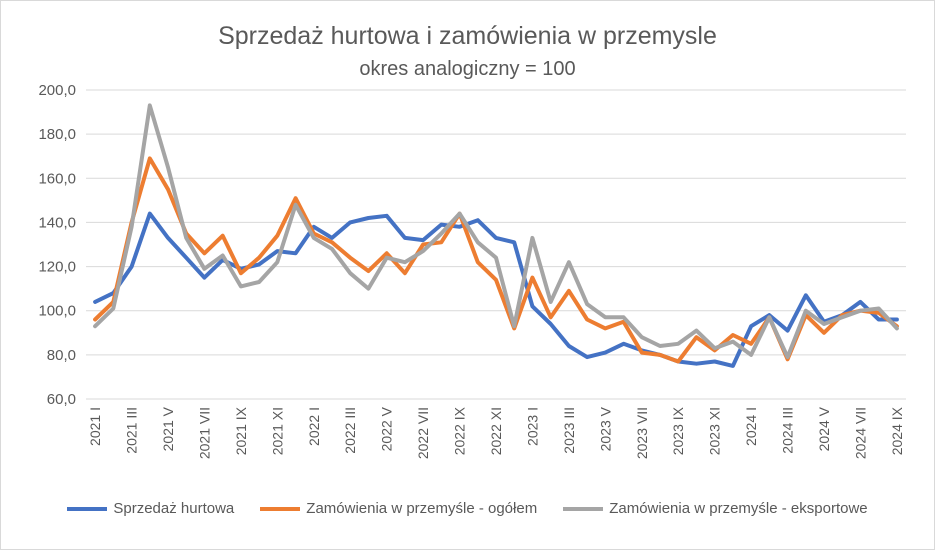  Describe the element at coordinates (583, 508) in the screenshot. I see `legend-swatch-orders-export` at that location.